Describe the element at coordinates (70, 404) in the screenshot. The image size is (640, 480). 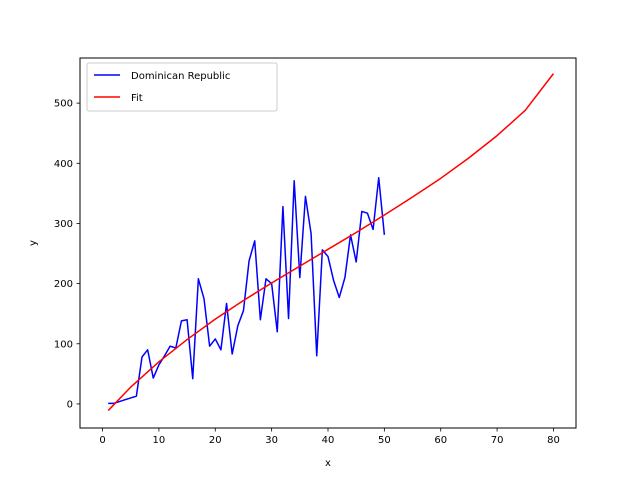
I see `y-tick-label: 0` at that location.